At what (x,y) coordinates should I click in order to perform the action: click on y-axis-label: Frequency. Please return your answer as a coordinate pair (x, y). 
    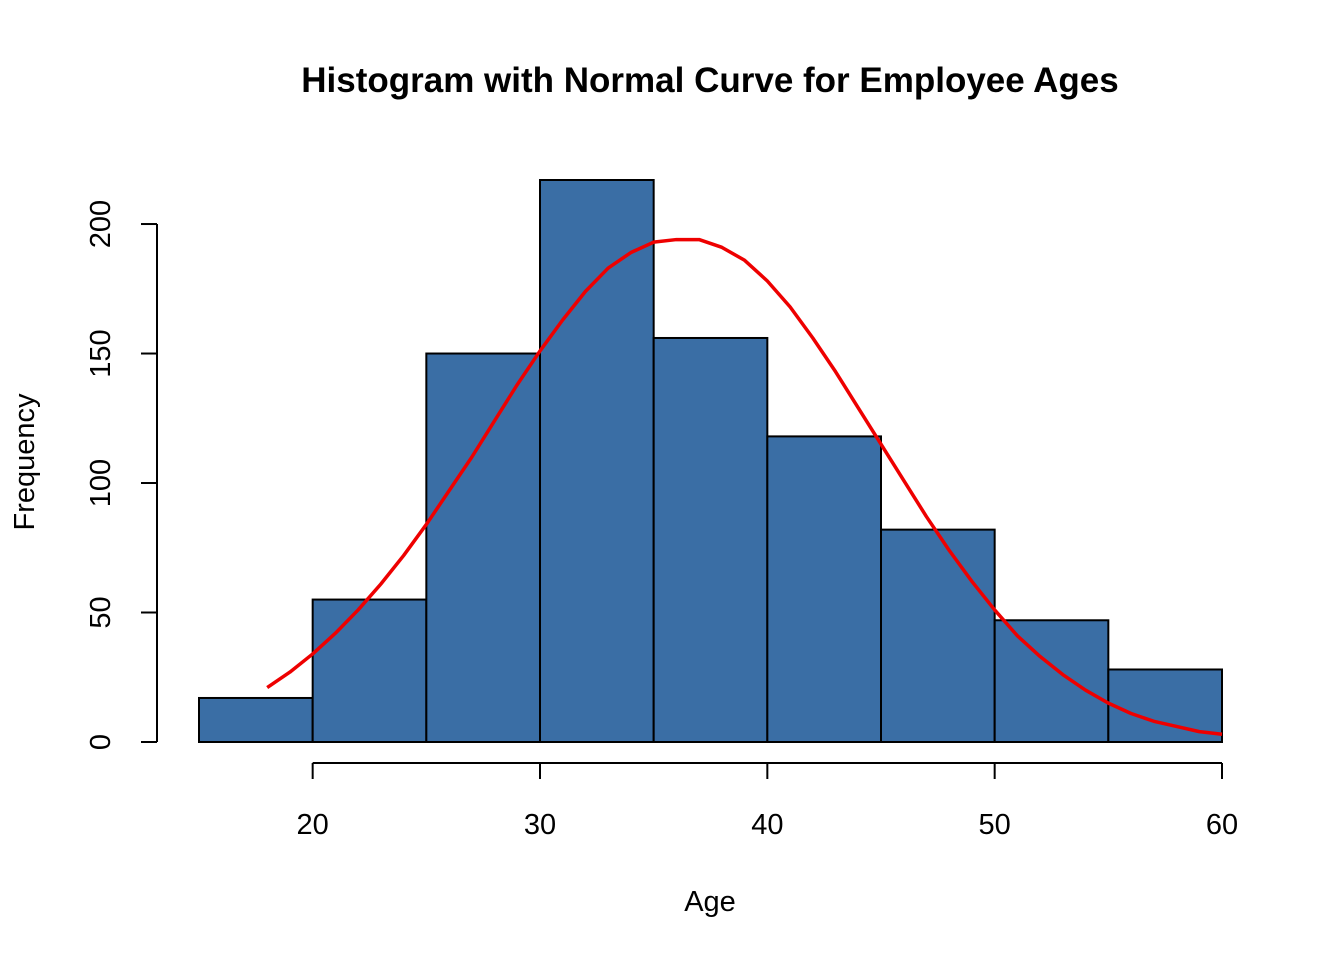
    Looking at the image, I should click on (25, 462).